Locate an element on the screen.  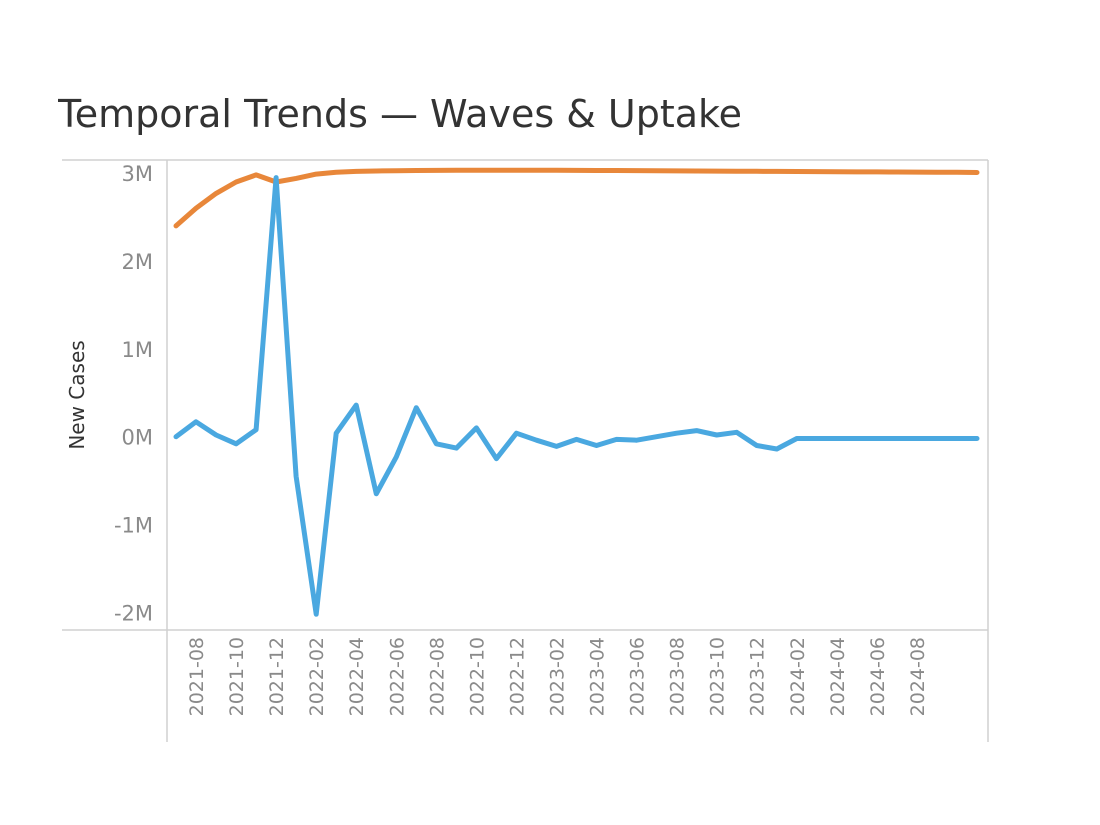
x-tick-label: 2021-12 is located at coordinates (277, 676).